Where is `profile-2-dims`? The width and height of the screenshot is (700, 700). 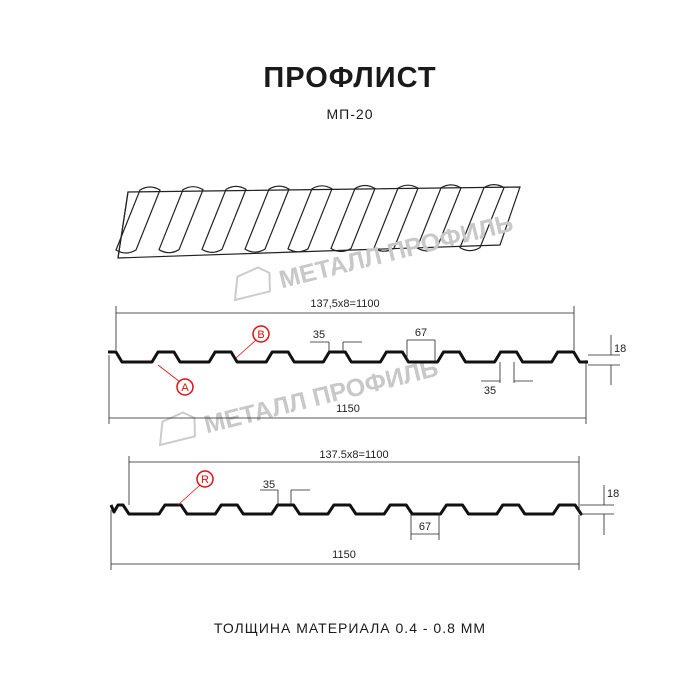
profile-2-dims is located at coordinates (362, 513).